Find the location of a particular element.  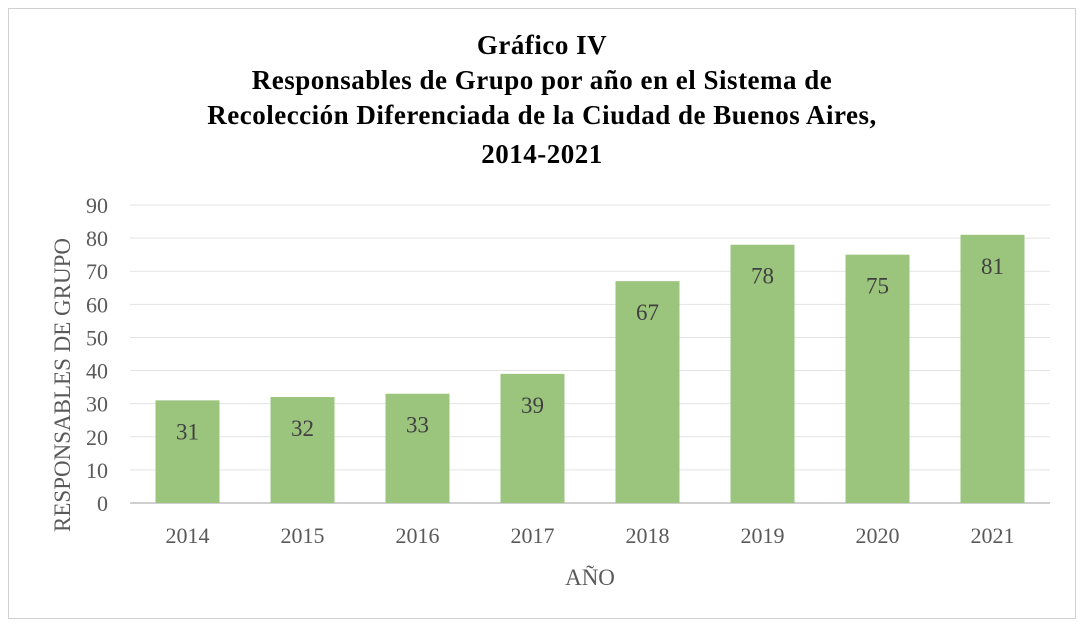

data-label: 31 is located at coordinates (187, 431).